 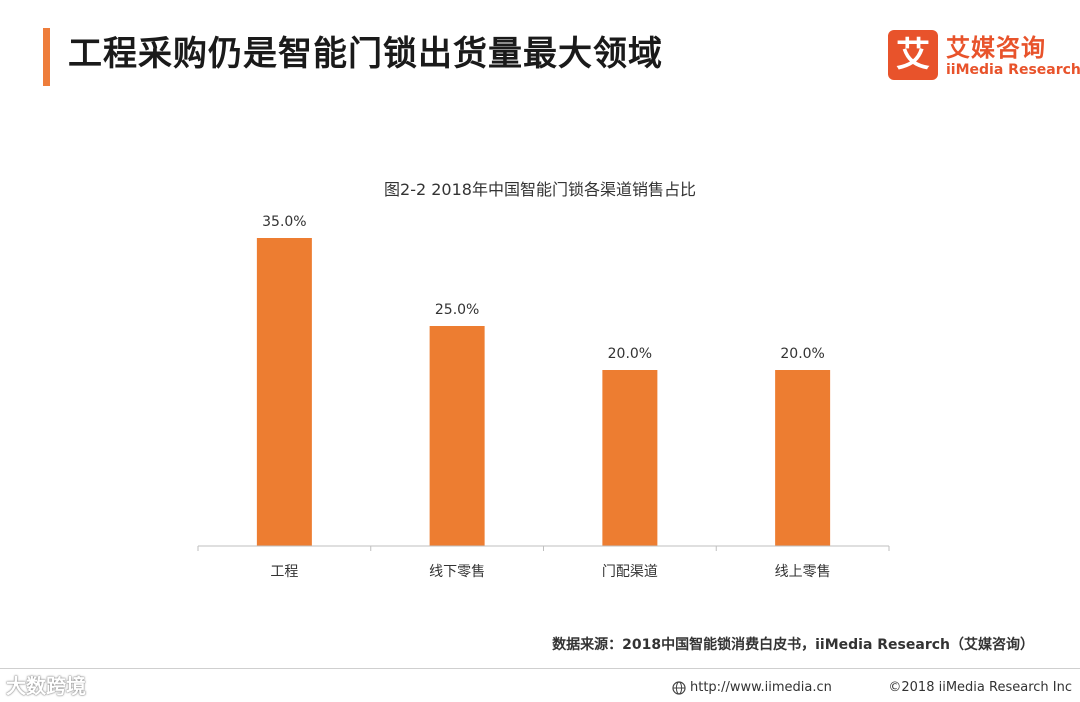 I want to click on page-title: 工程采购仍是智能门锁出货量最大领域, so click(x=365, y=54).